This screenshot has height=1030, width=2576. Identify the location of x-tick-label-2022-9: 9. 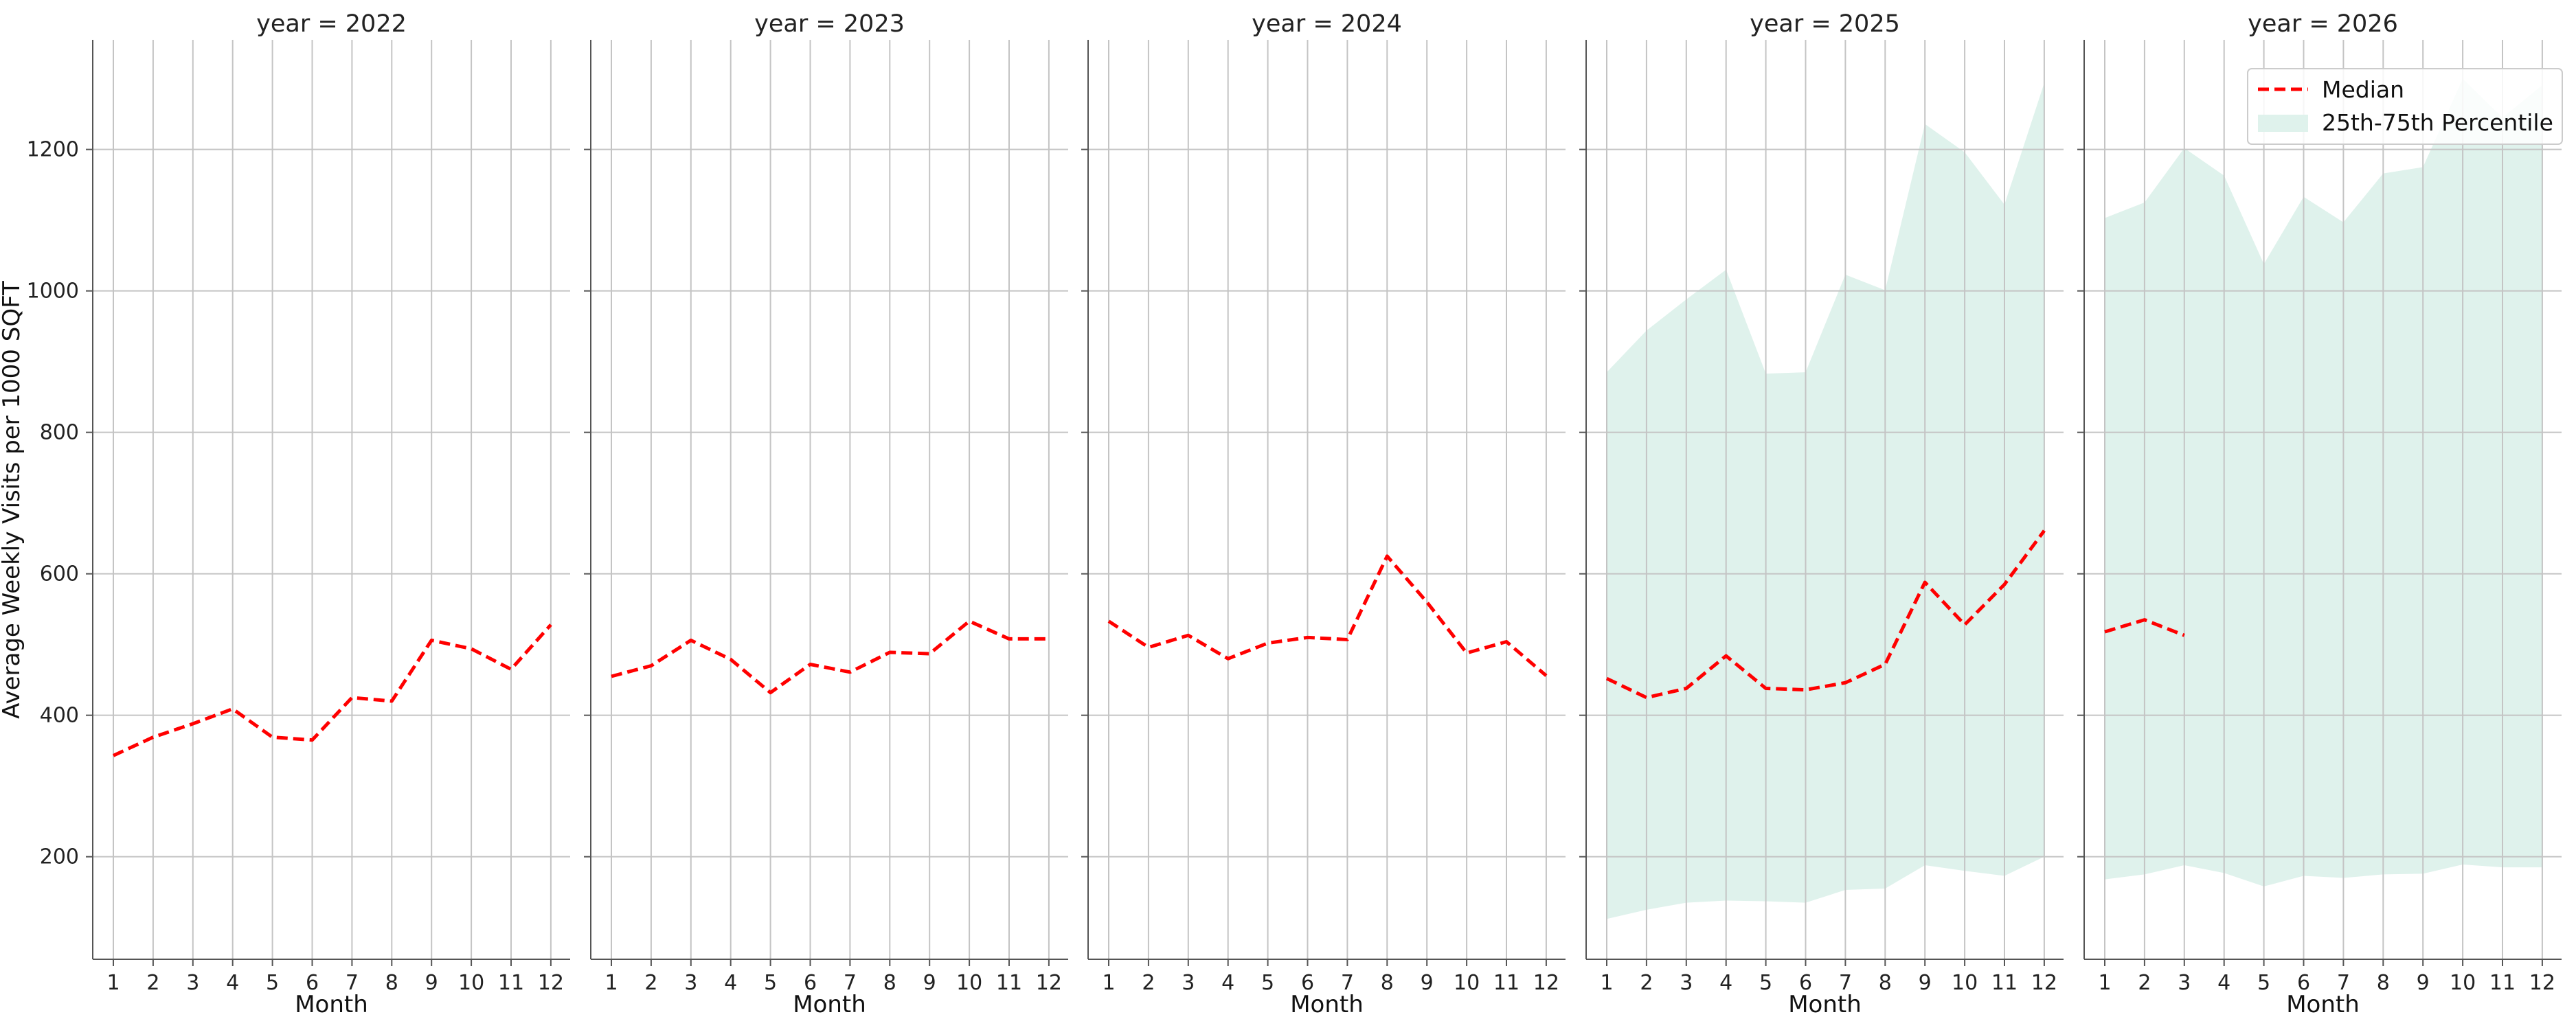
(431, 983).